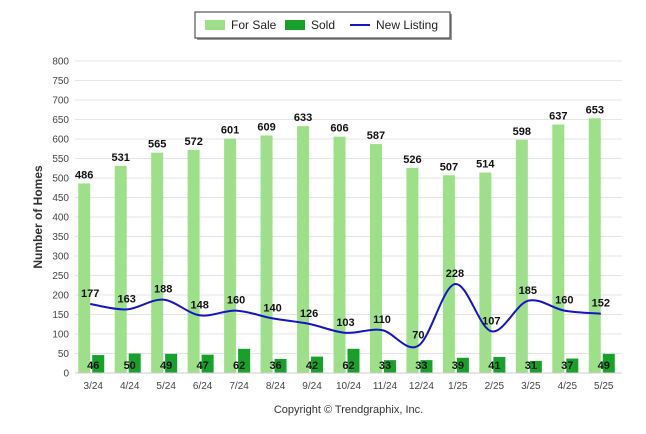 This screenshot has width=646, height=434. I want to click on copyright-text: Copyright © Trendgraphix, Inc., so click(348, 410).